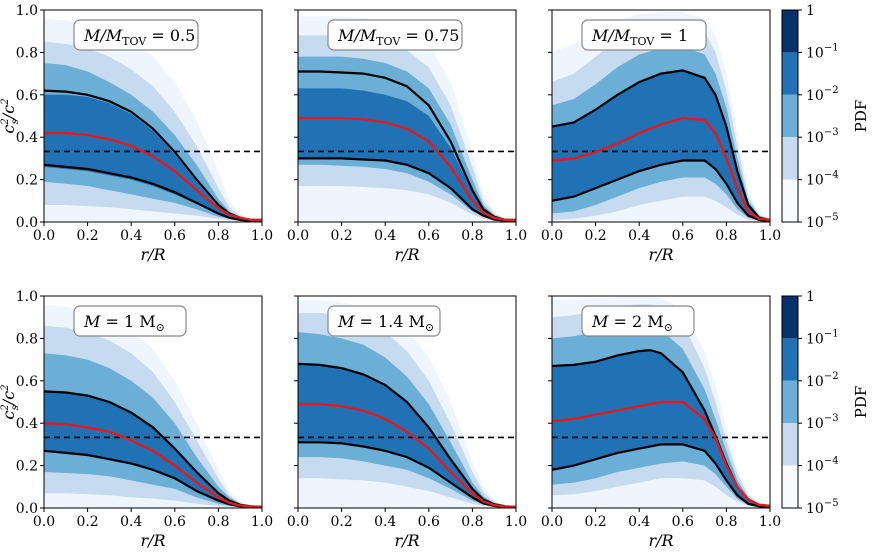 Image resolution: width=872 pixels, height=556 pixels. Describe the element at coordinates (661, 145) in the screenshot. I see `upper-bound-line` at that location.